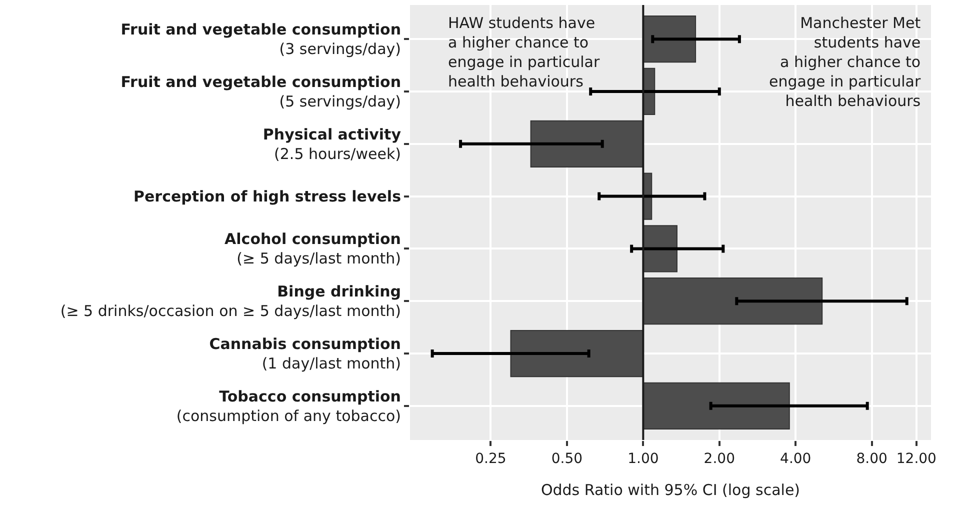 The width and height of the screenshot is (957, 525). What do you see at coordinates (916, 458) in the screenshot?
I see `x-tick-label: 12.00` at bounding box center [916, 458].